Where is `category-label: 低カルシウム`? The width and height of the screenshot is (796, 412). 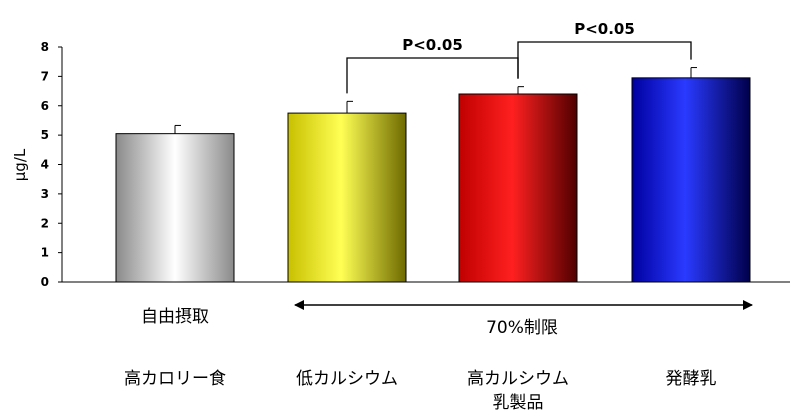
category-label: 低カルシウム is located at coordinates (347, 379).